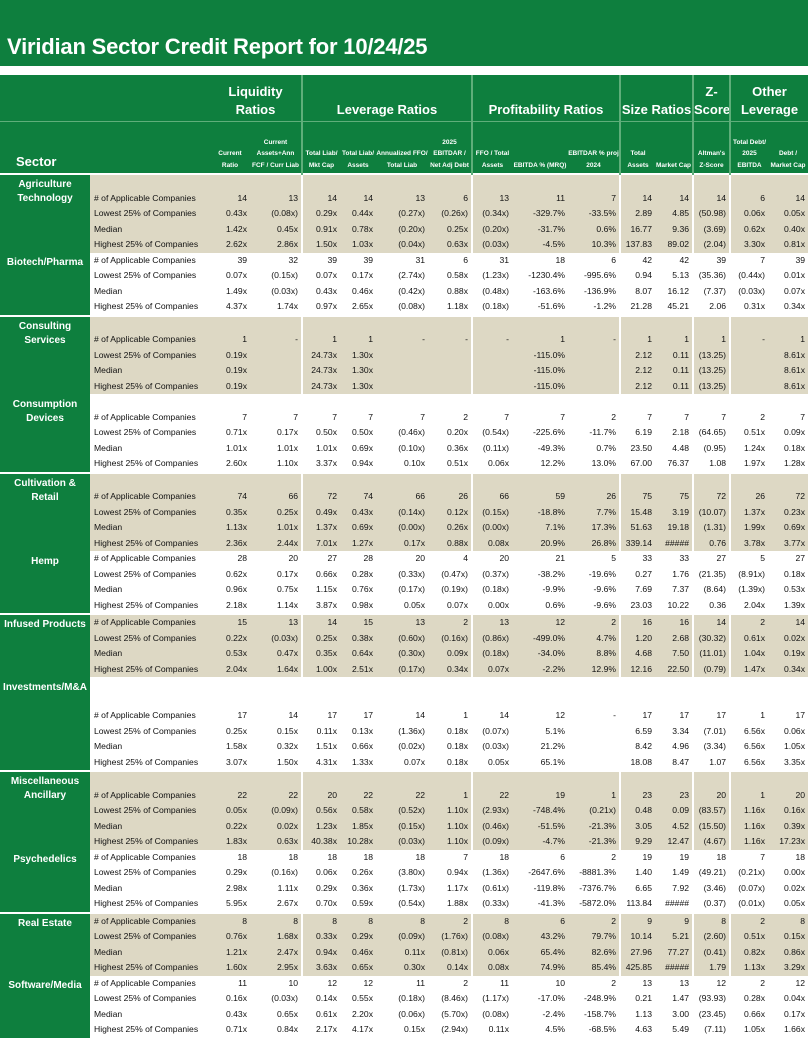 This screenshot has height=1038, width=808. What do you see at coordinates (402, 543) in the screenshot?
I see `metric-cell: 0.17x` at bounding box center [402, 543].